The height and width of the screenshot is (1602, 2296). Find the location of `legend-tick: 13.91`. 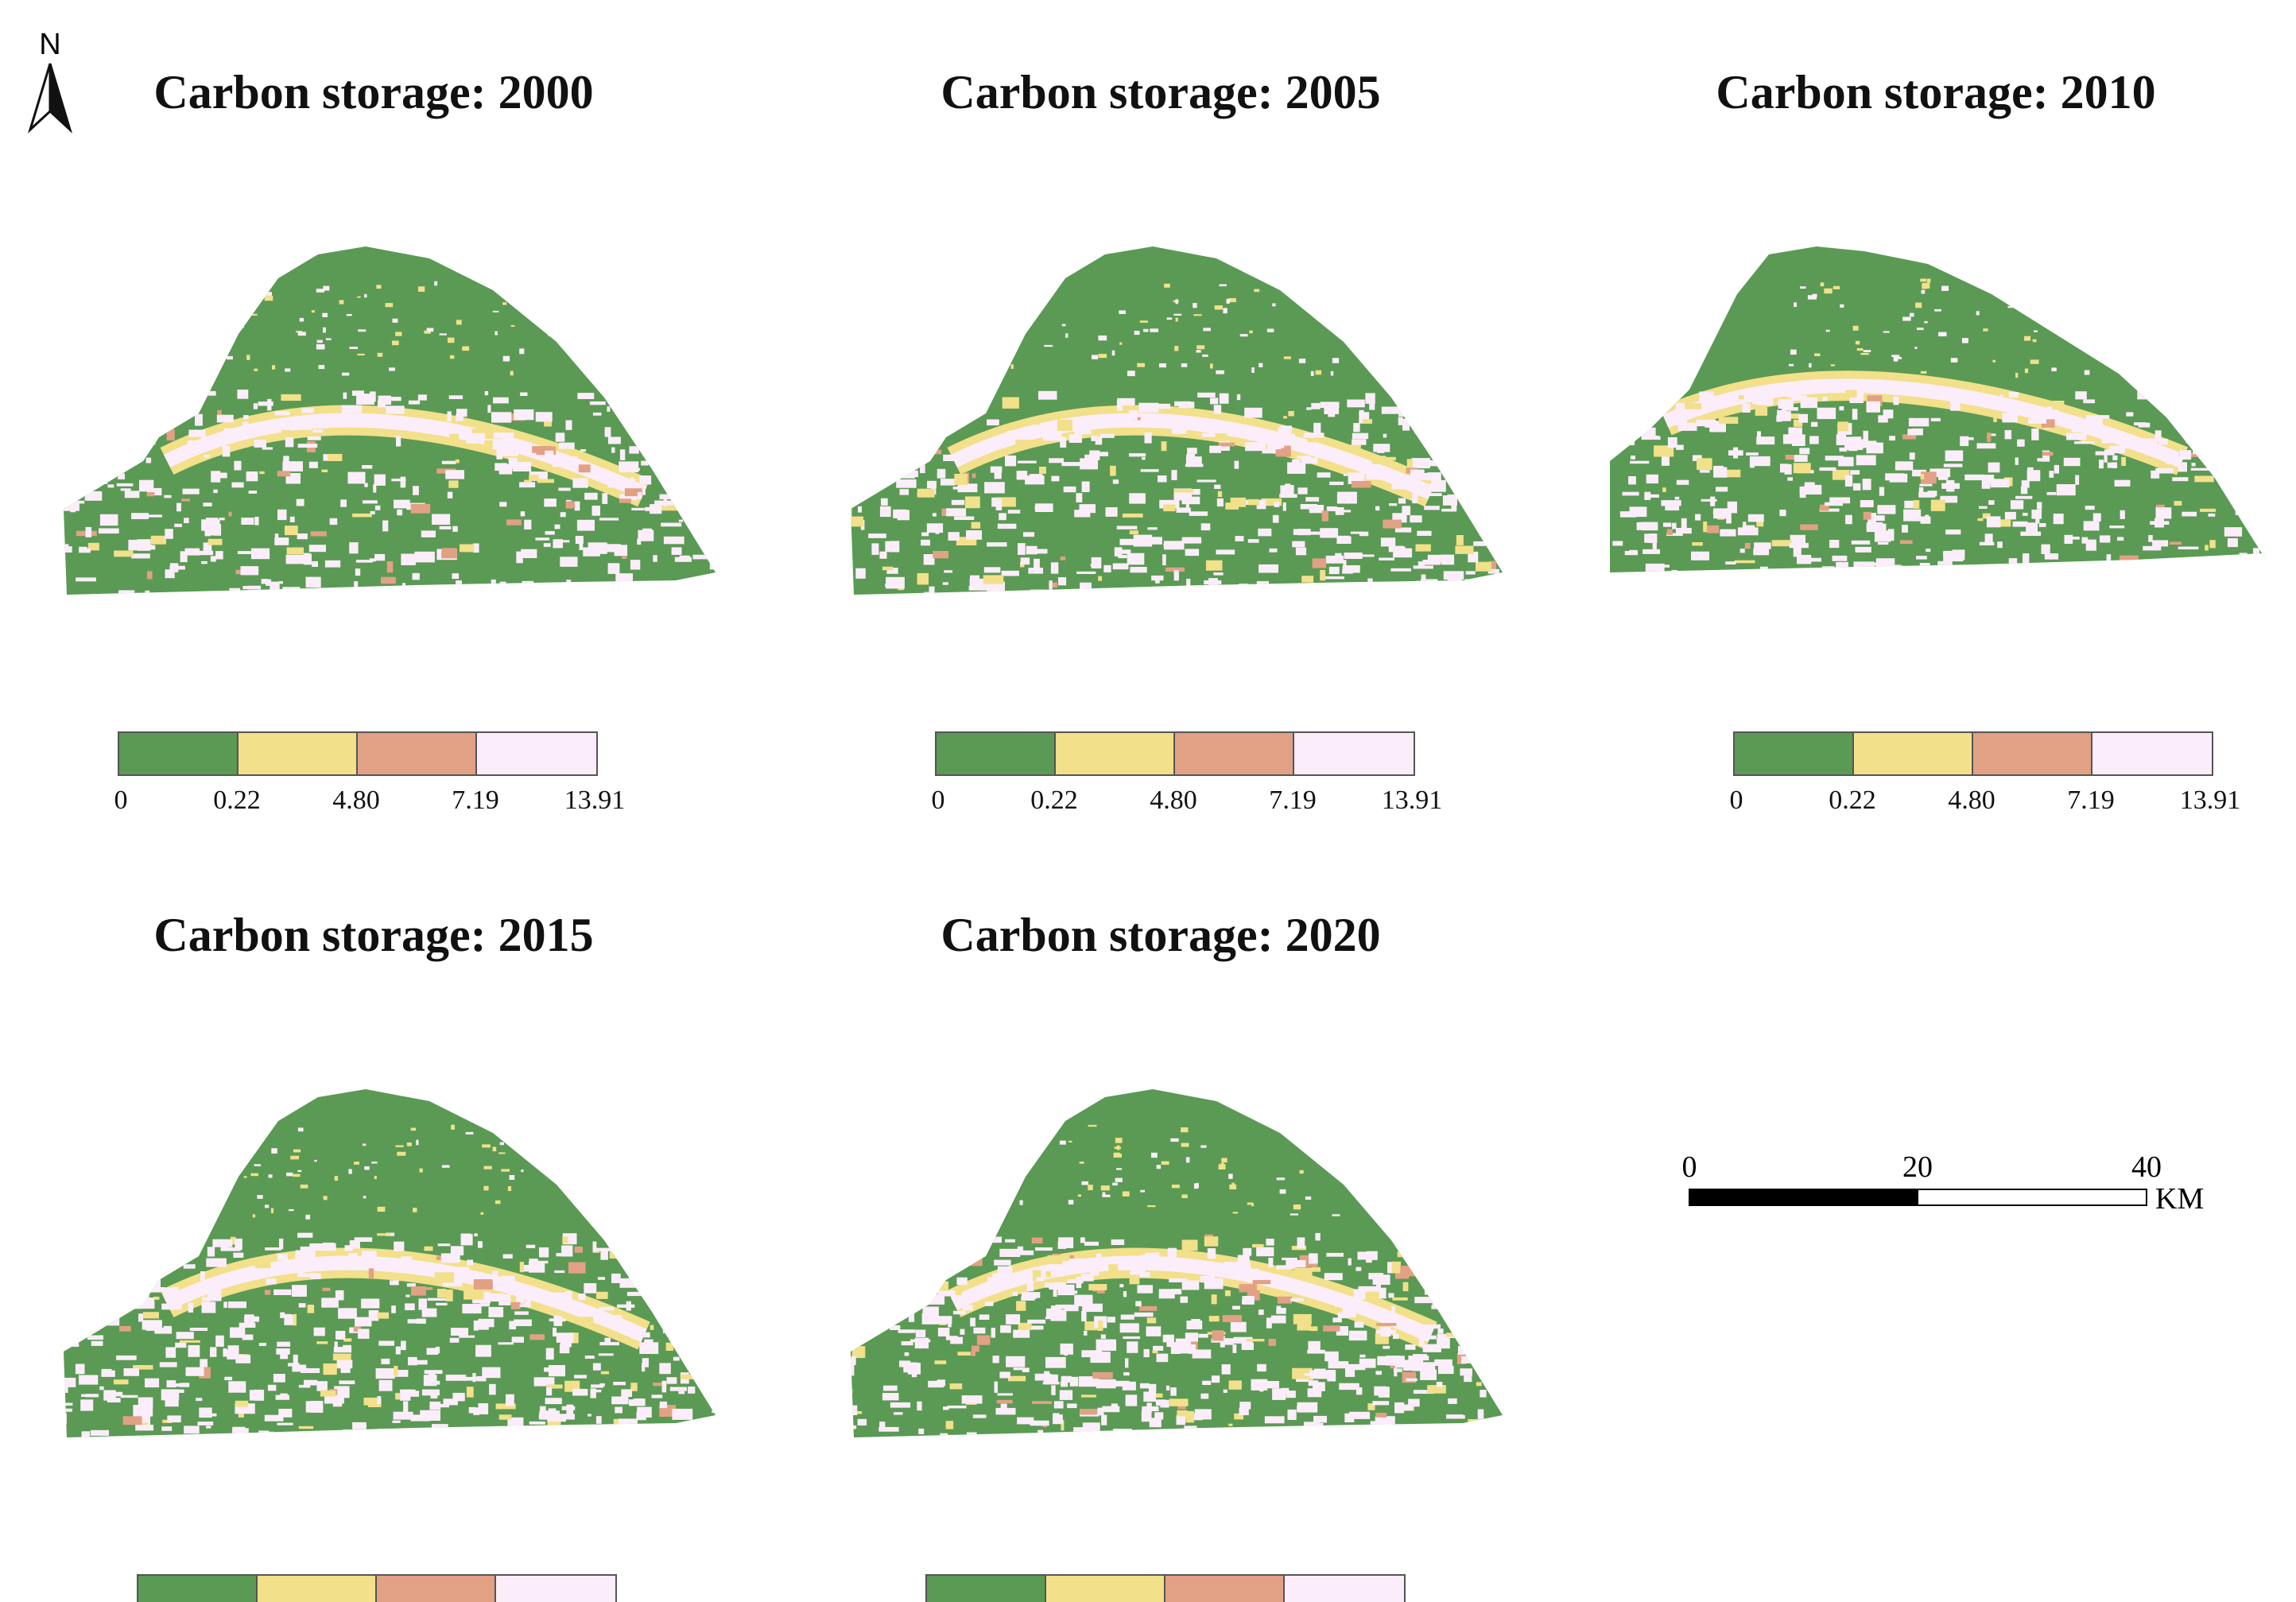

legend-tick: 13.91 is located at coordinates (2210, 800).